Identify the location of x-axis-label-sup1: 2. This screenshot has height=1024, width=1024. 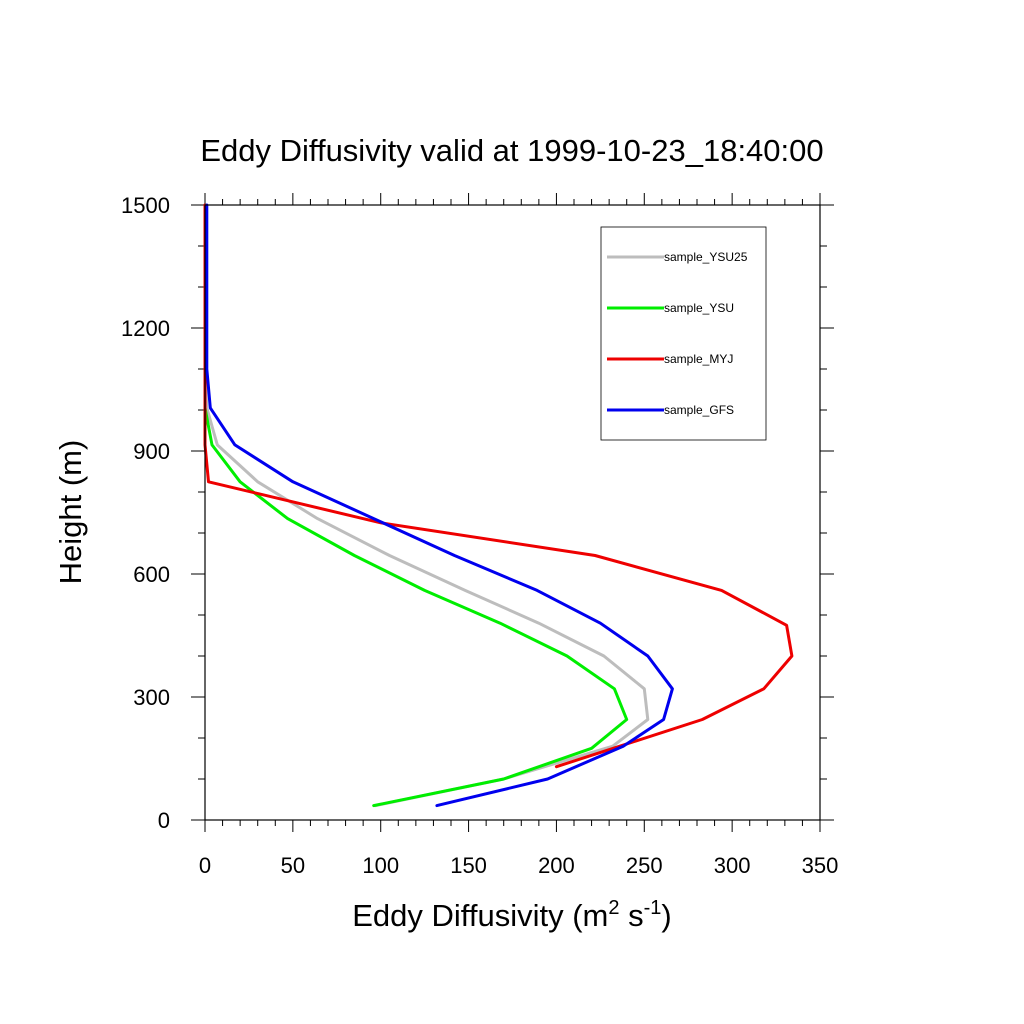
(613, 908).